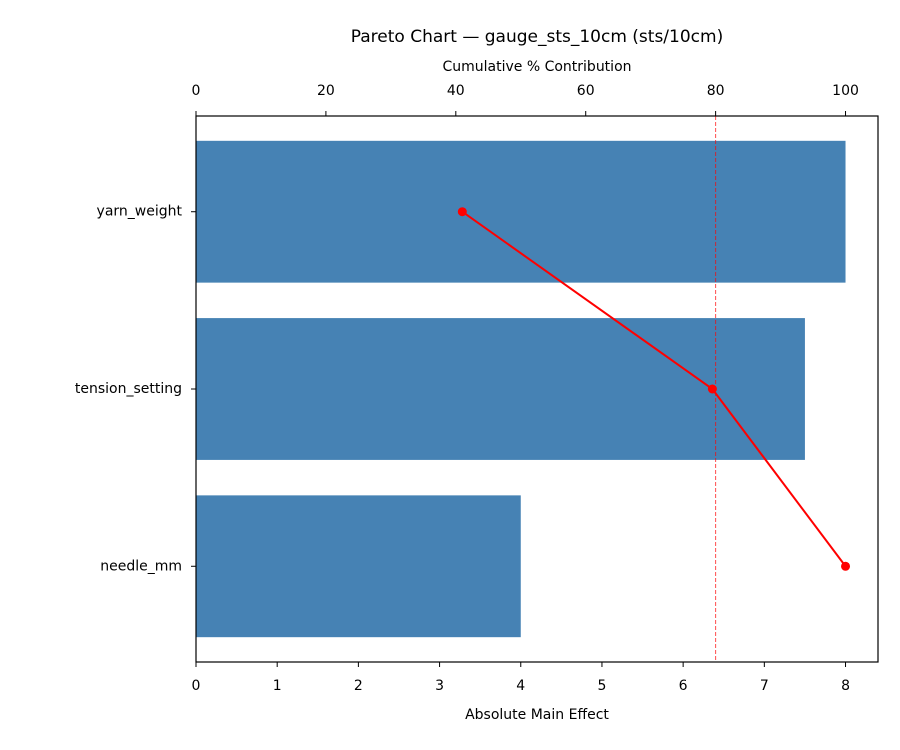 This screenshot has width=900, height=750. Describe the element at coordinates (326, 91) in the screenshot. I see `top-tick-label: 20` at that location.